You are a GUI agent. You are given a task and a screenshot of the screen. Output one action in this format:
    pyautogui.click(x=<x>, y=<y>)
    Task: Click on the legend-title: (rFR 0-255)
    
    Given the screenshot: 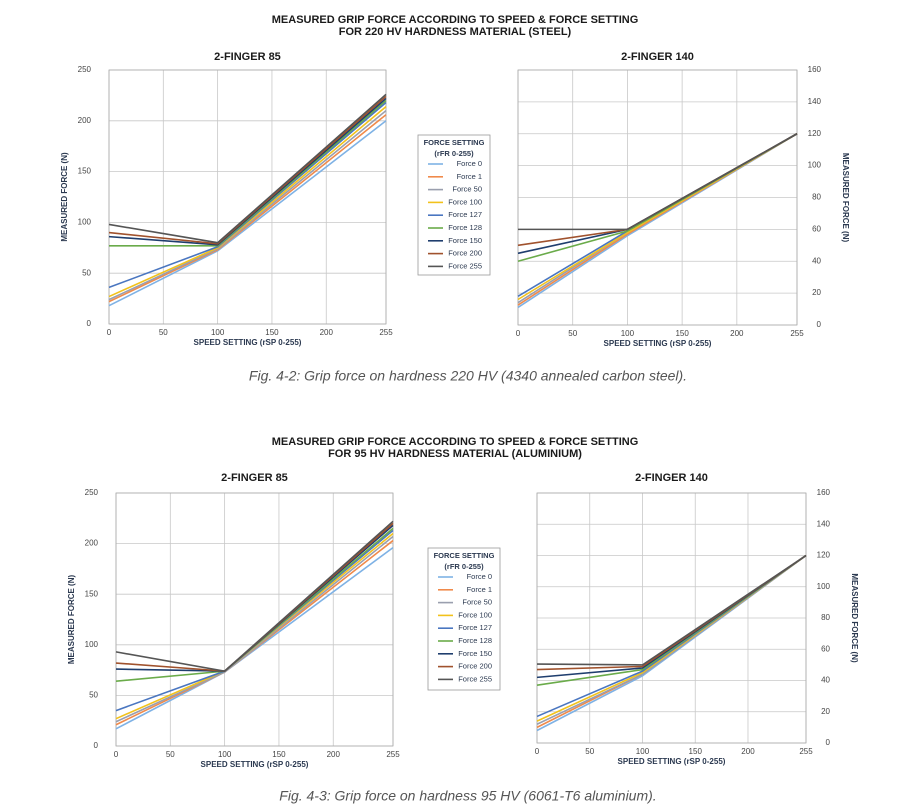 What is the action you would take?
    pyautogui.click(x=464, y=566)
    